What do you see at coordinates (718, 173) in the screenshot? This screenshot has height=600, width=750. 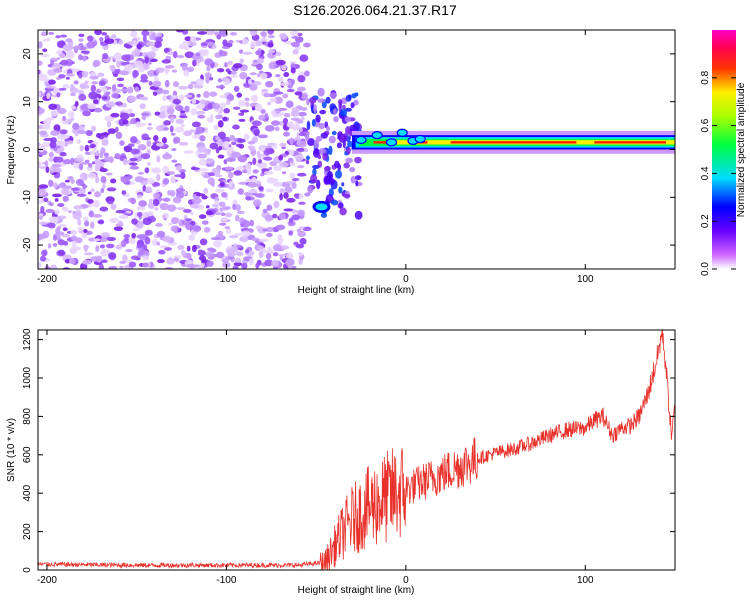 I see `colorbar-ticks: 0.0 0.2 0.4 0.6 0.8` at bounding box center [718, 173].